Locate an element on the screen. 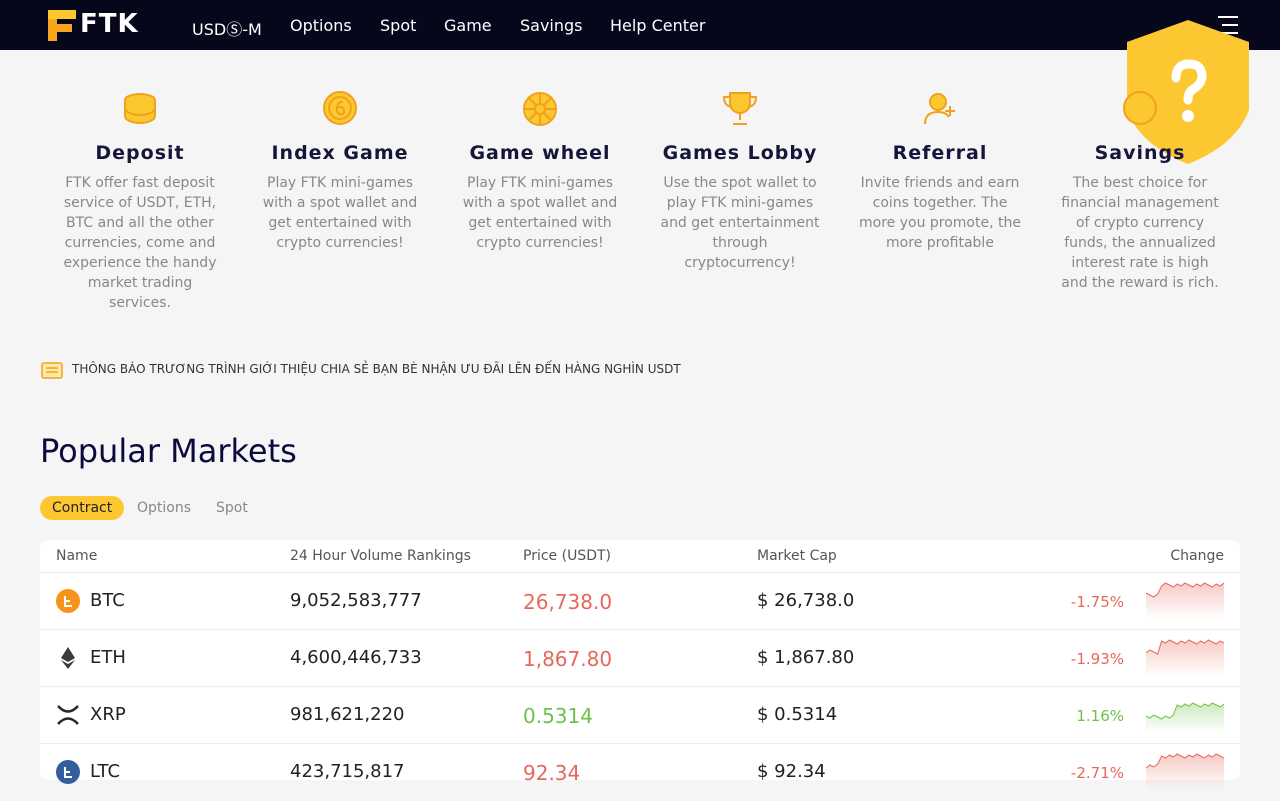  change: -1.75% is located at coordinates (1097, 602).